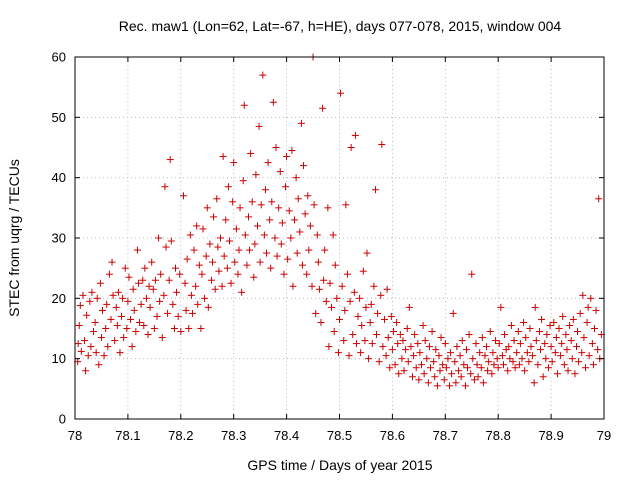 The width and height of the screenshot is (640, 480). Describe the element at coordinates (604, 435) in the screenshot. I see `x-tick-label: 79` at that location.